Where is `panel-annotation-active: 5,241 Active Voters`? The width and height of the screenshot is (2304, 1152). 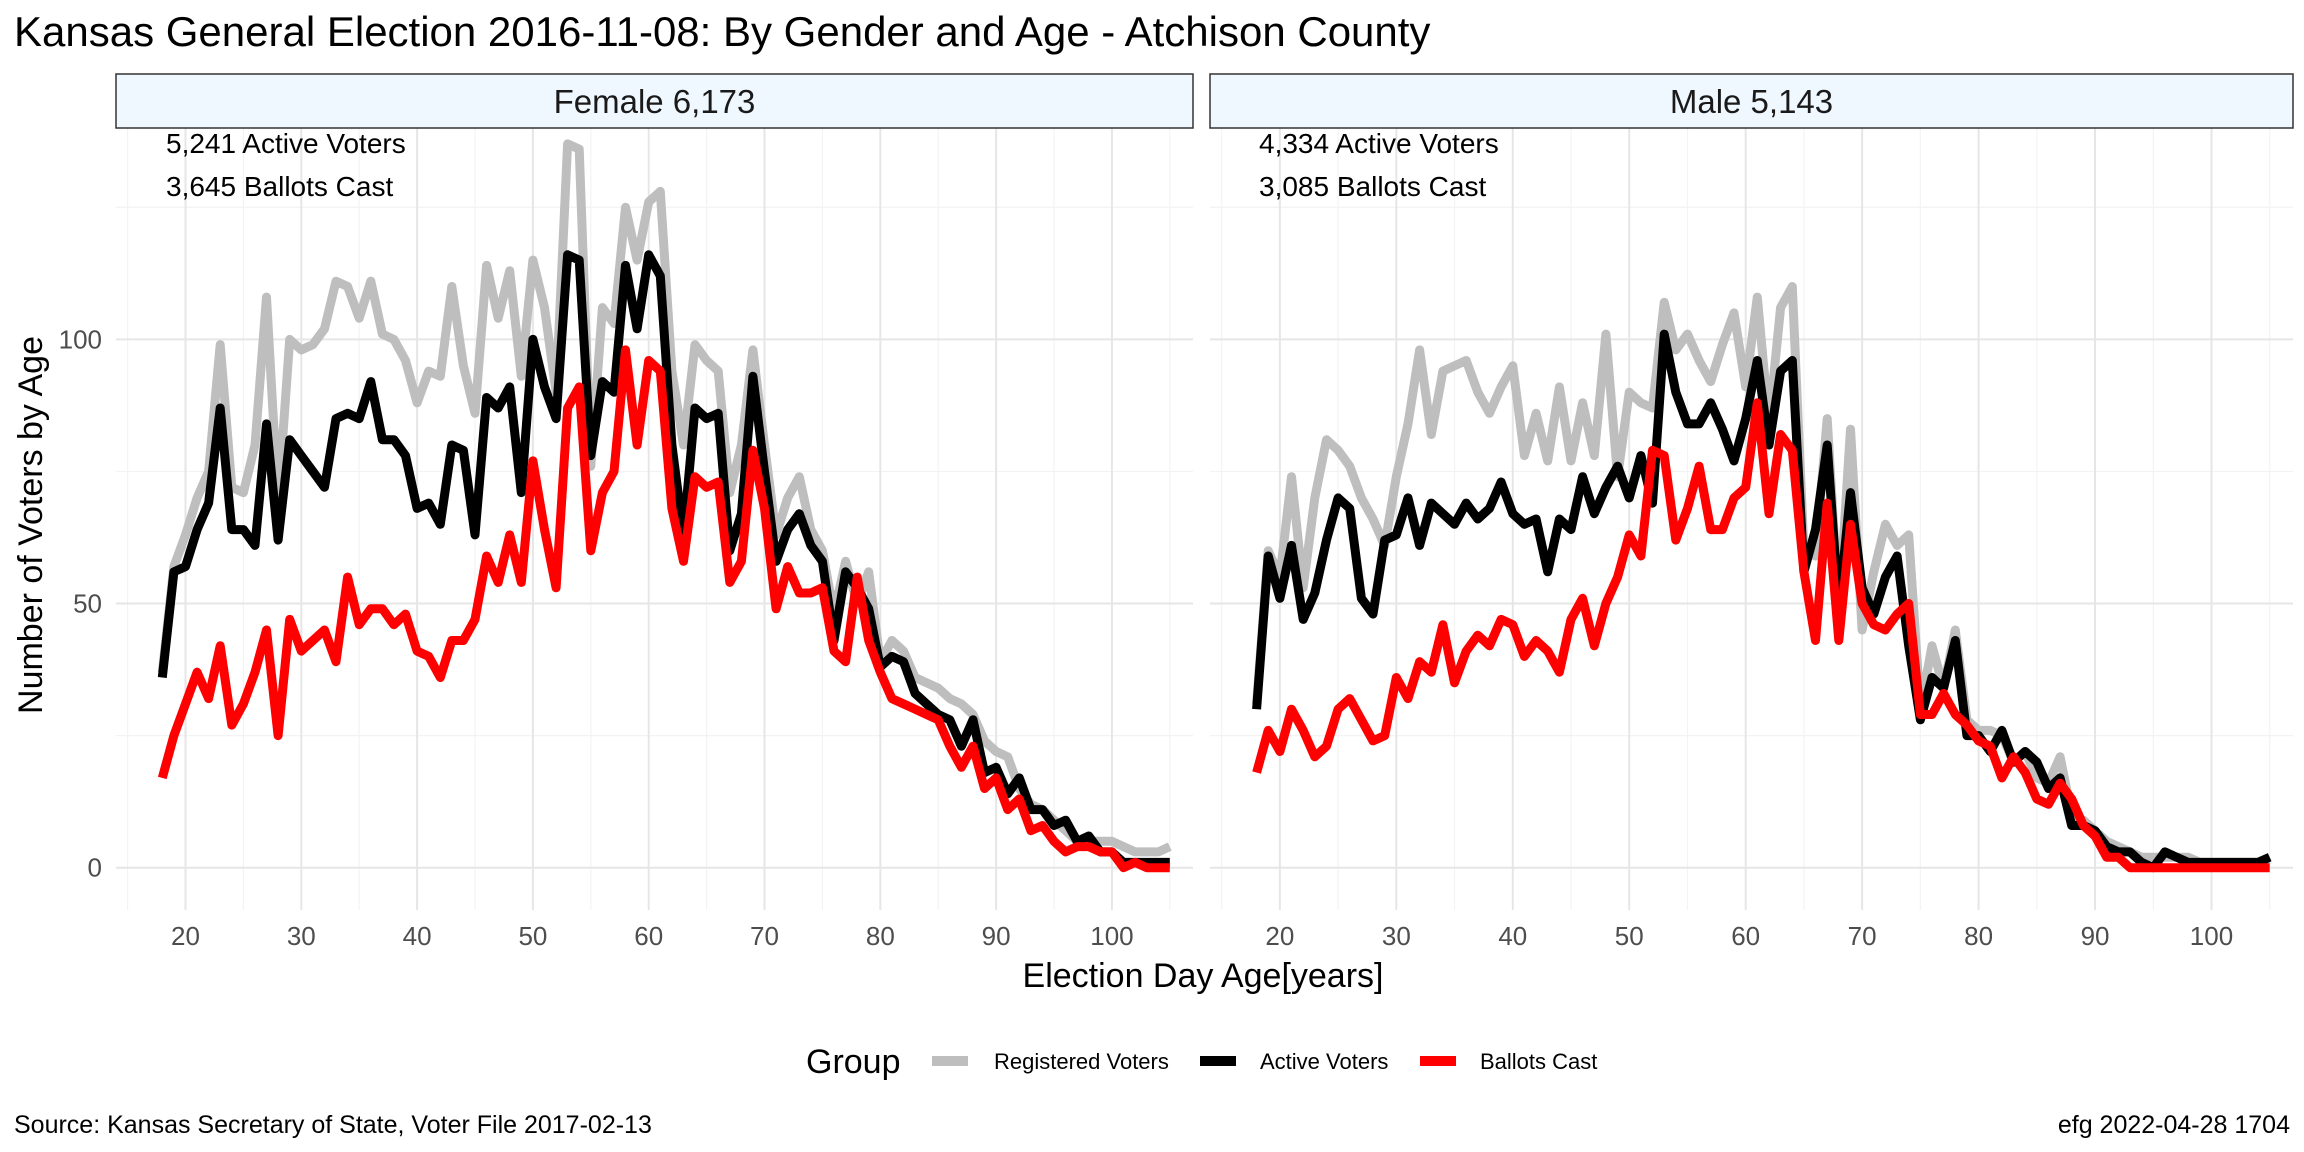
panel-annotation-active: 5,241 Active Voters is located at coordinates (286, 143).